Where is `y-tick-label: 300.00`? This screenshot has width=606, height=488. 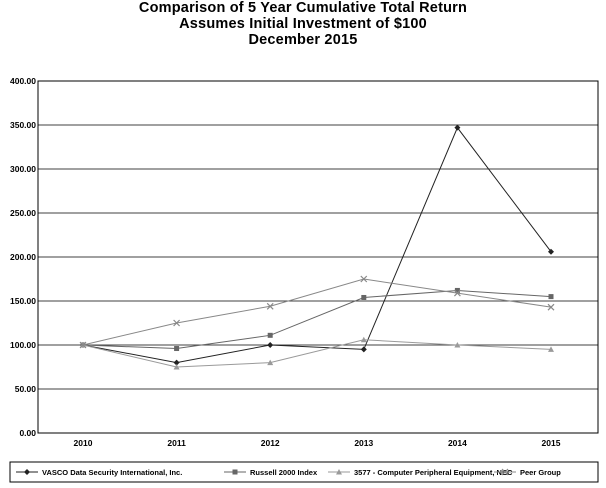 y-tick-label: 300.00 is located at coordinates (23, 169).